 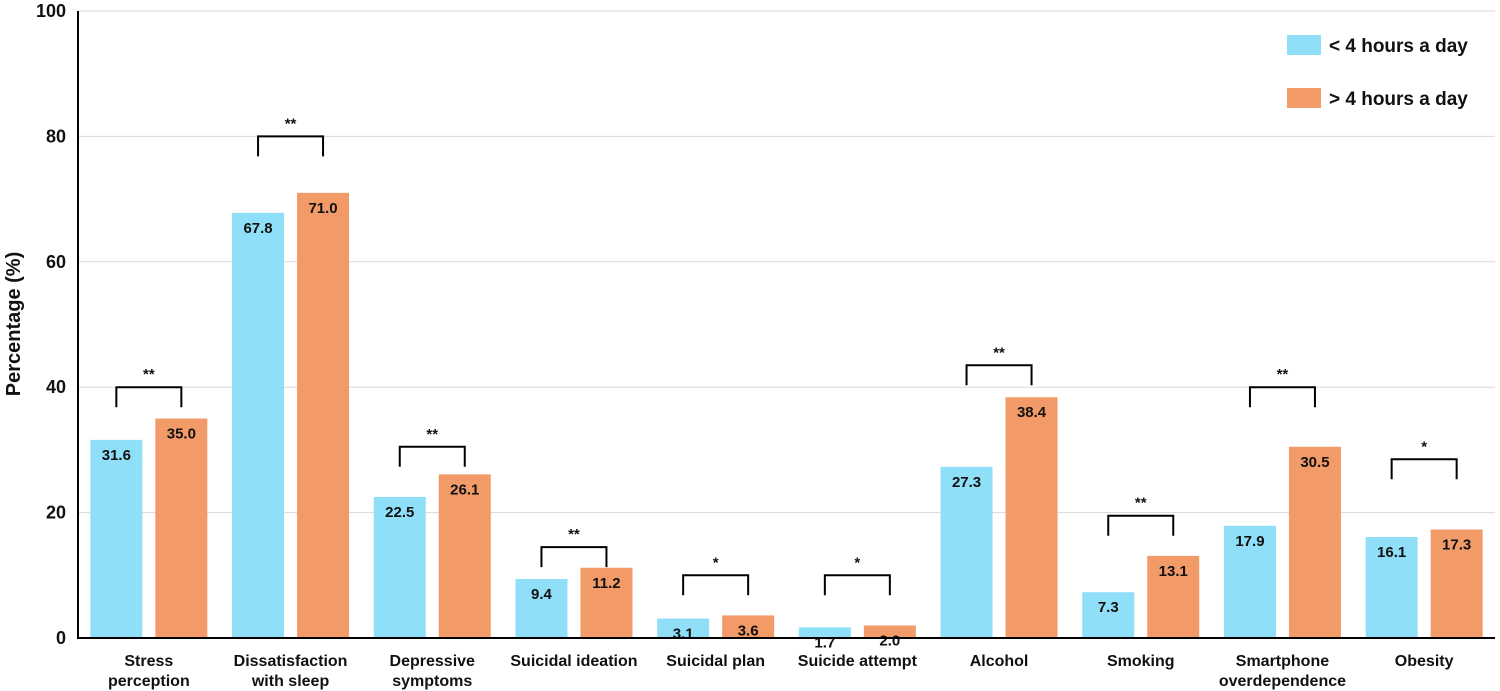 I want to click on value-label: 13.1, so click(x=1173, y=571).